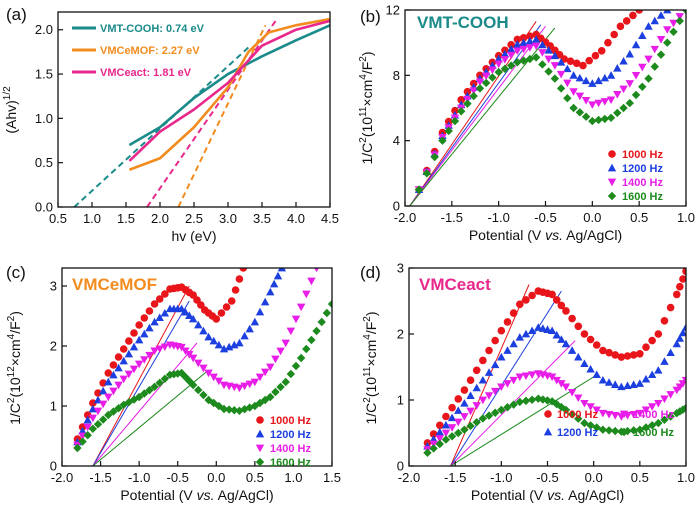 This screenshot has width=700, height=515. Describe the element at coordinates (229, 85) in the screenshot. I see `series-line` at that location.